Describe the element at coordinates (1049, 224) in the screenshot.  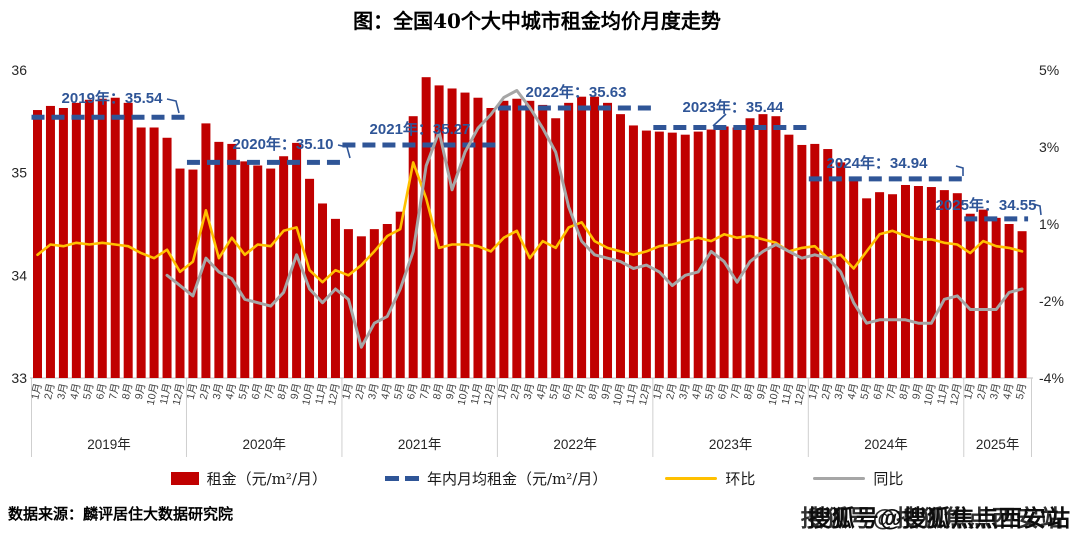
I see `right-axis-tick: 1%` at that location.